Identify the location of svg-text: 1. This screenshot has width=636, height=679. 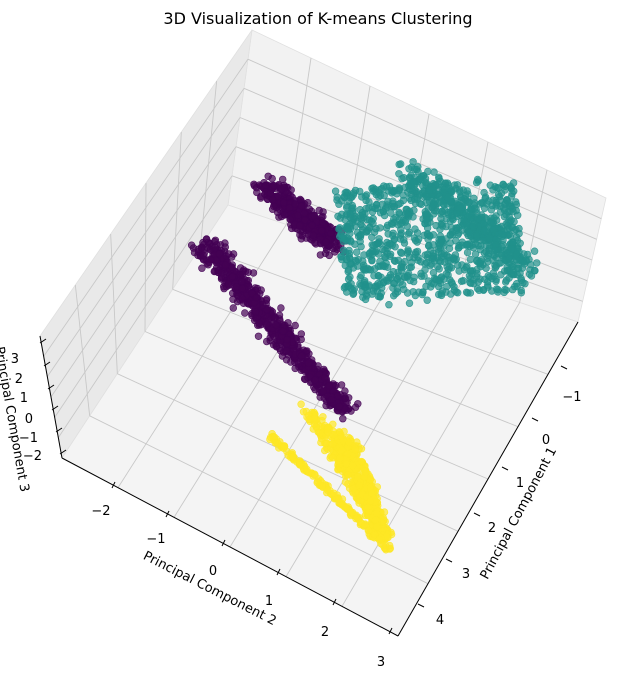
(24, 398).